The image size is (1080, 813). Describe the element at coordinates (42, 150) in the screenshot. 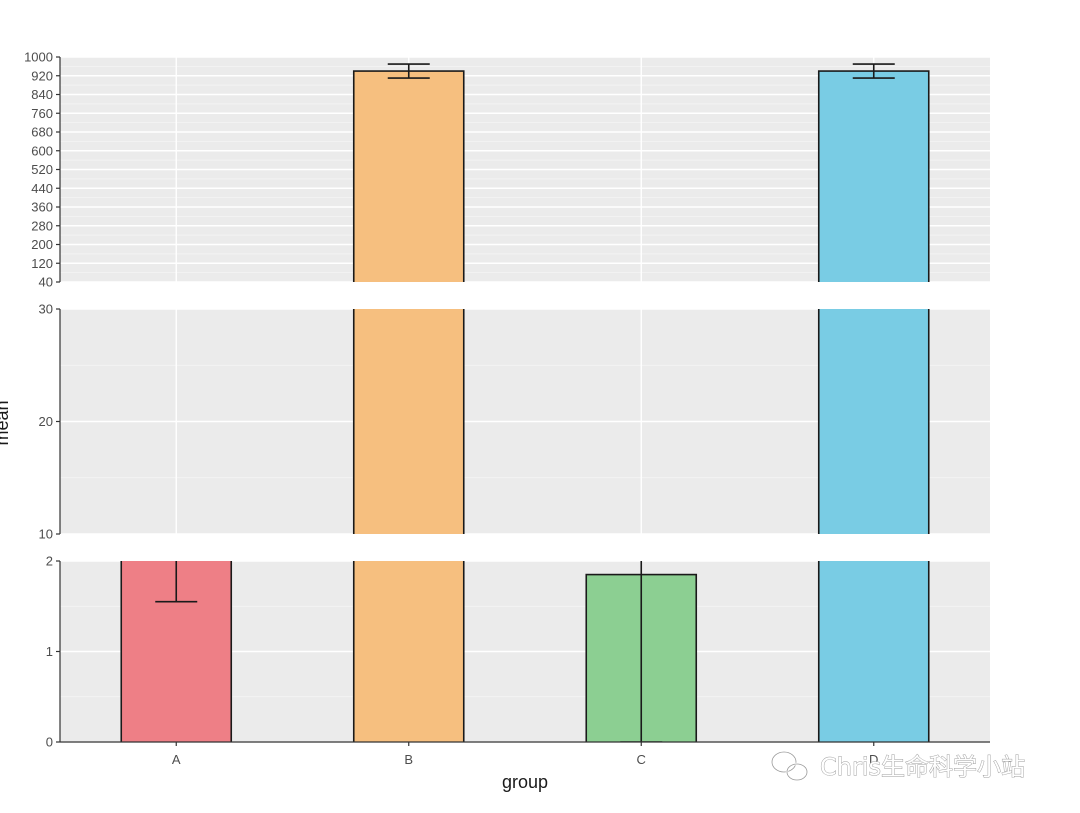

I see `y-tick-label: 600` at that location.